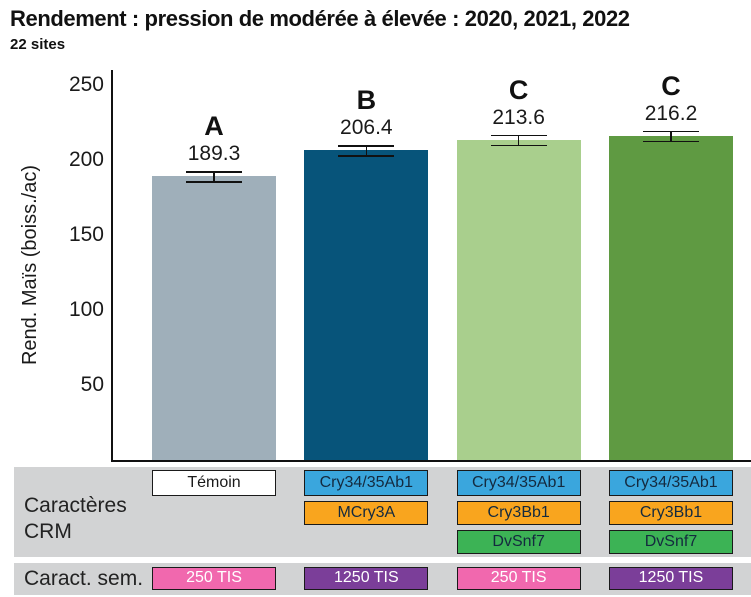 This screenshot has width=751, height=597. Describe the element at coordinates (86, 84) in the screenshot. I see `y-tick-label: 250` at that location.